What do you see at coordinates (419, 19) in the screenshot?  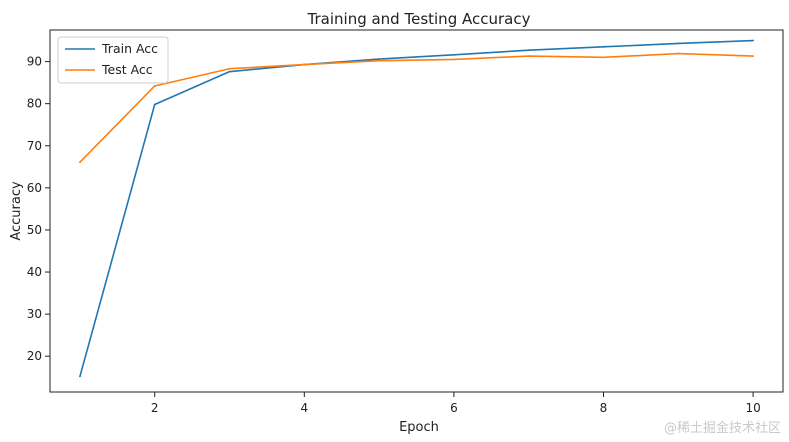 I see `chart-title: Training and Testing Accuracy` at bounding box center [419, 19].